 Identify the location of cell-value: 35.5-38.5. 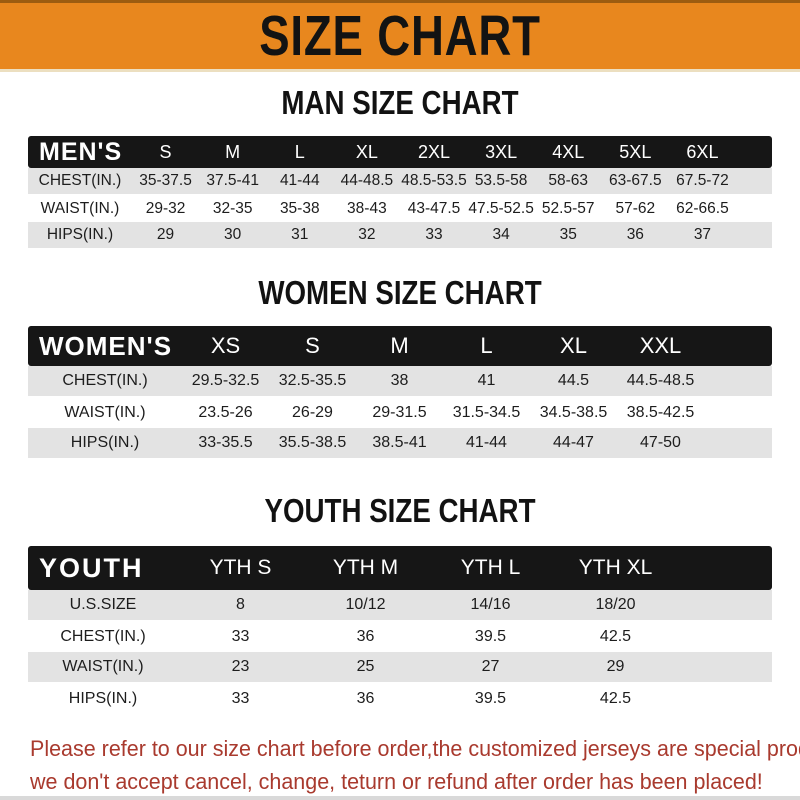
(312, 442).